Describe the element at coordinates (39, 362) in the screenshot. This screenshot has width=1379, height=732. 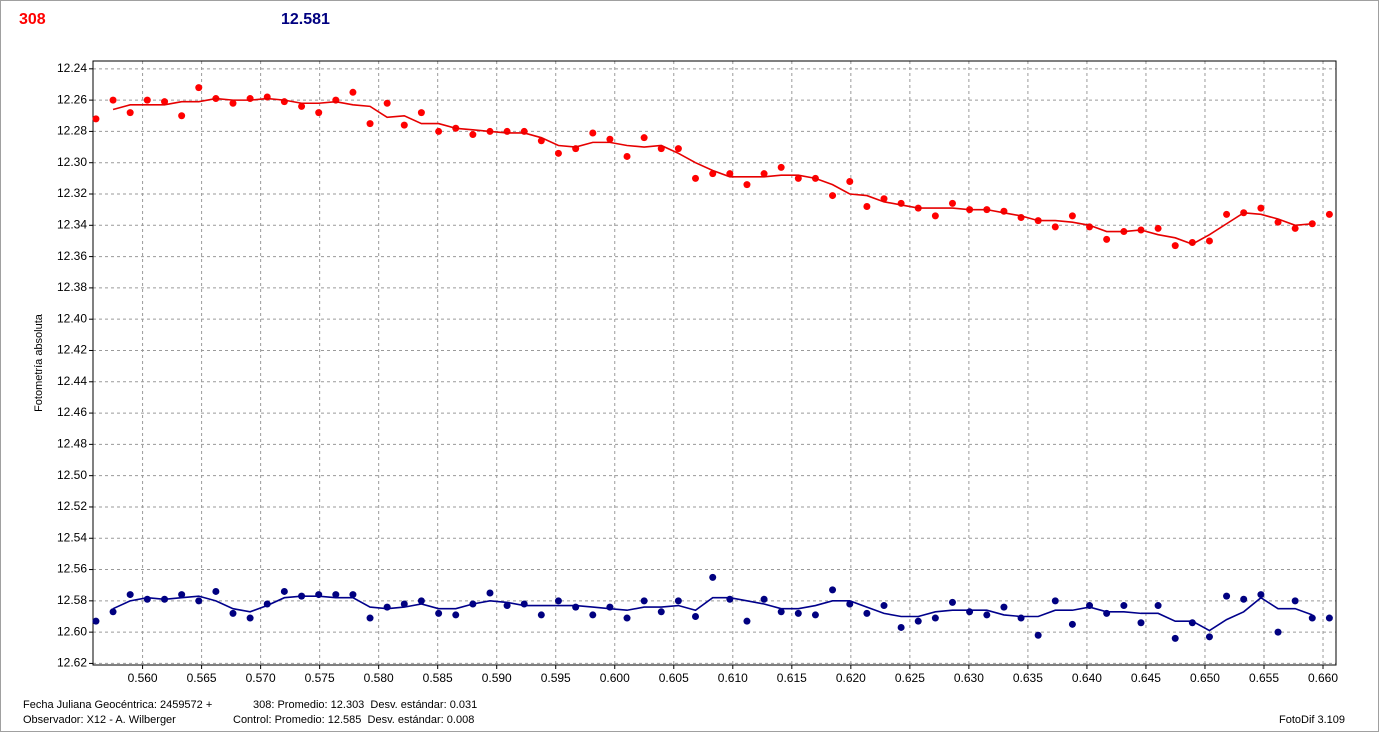
I see `y-axis-label: Fotometría absoluta` at that location.